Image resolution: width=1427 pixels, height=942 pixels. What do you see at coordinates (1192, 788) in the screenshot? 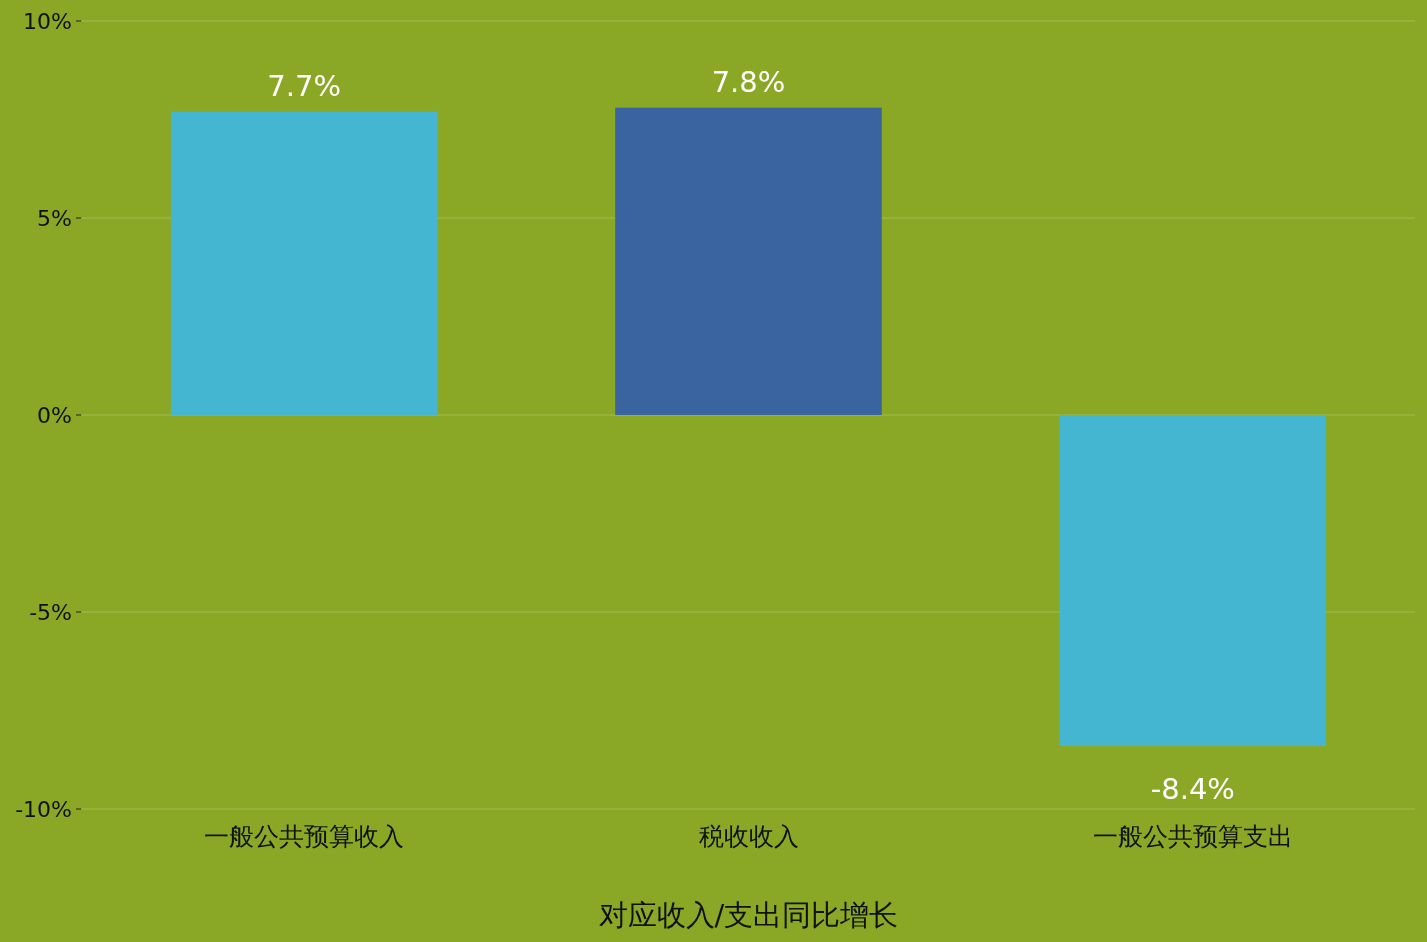
I see `data-label: -8.4%` at bounding box center [1192, 788].